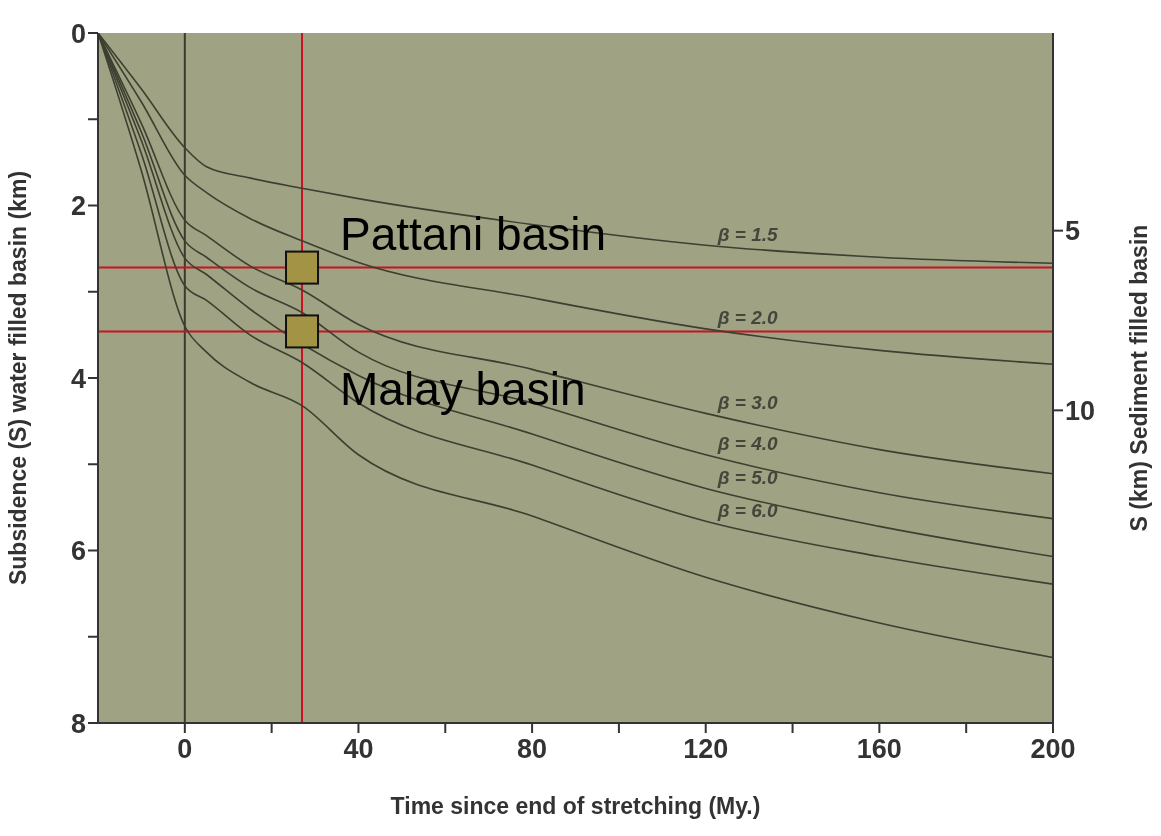  I want to click on x-tick-label: 160, so click(879, 749).